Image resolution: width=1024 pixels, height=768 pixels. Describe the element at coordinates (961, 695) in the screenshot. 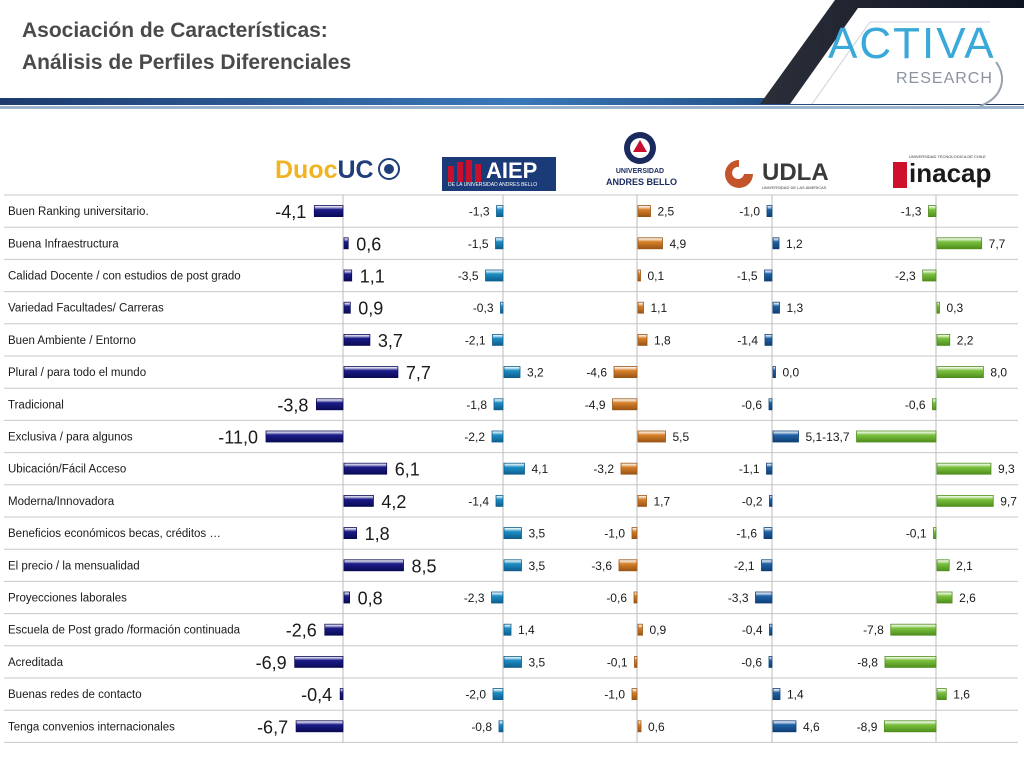

I see `value-label-4: 1,6` at that location.